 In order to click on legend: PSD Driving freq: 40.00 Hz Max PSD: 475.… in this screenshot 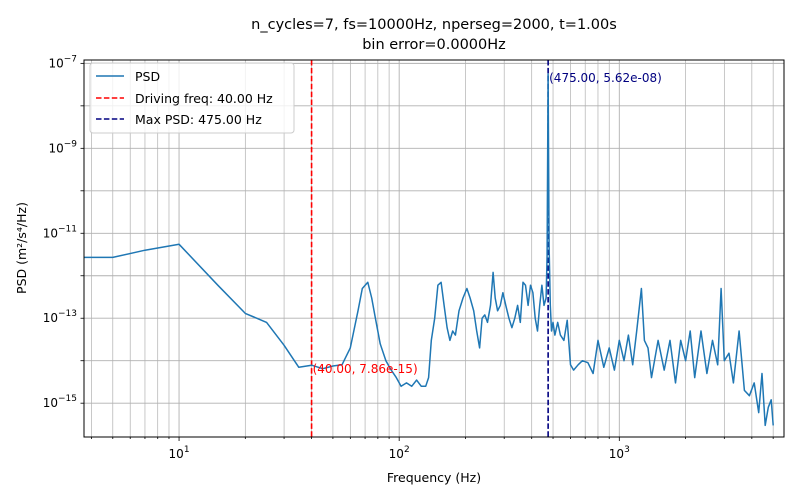, I will do `click(192, 98)`.